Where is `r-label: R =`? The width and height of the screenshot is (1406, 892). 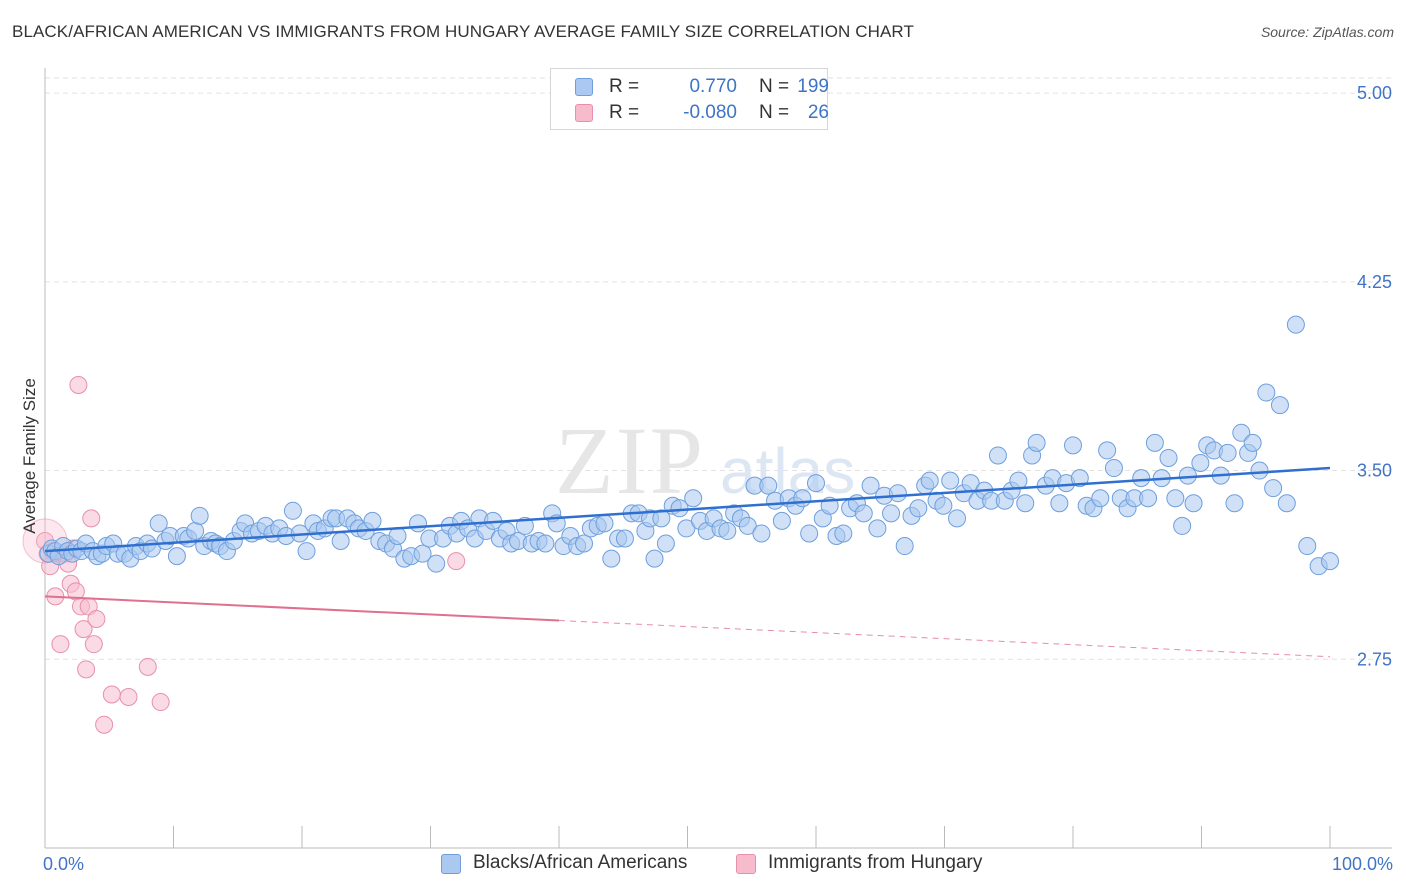
r-label: R = is located at coordinates (624, 112).